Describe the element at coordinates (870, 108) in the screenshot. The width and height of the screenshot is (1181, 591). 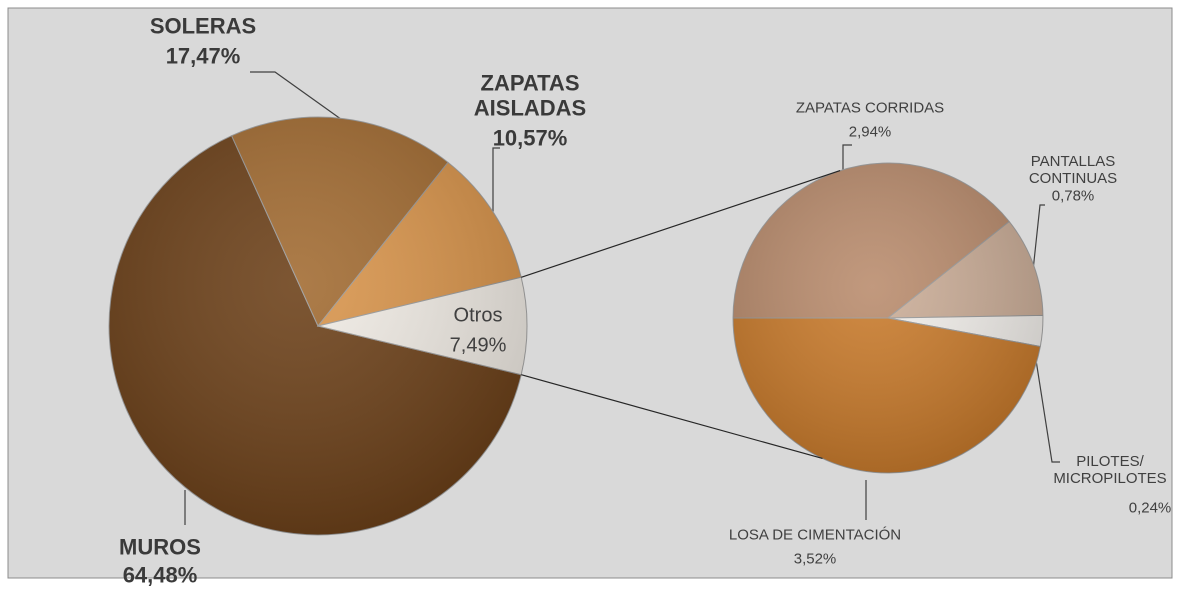
I see `data-label: ZAPATAS CORRIDAS` at that location.